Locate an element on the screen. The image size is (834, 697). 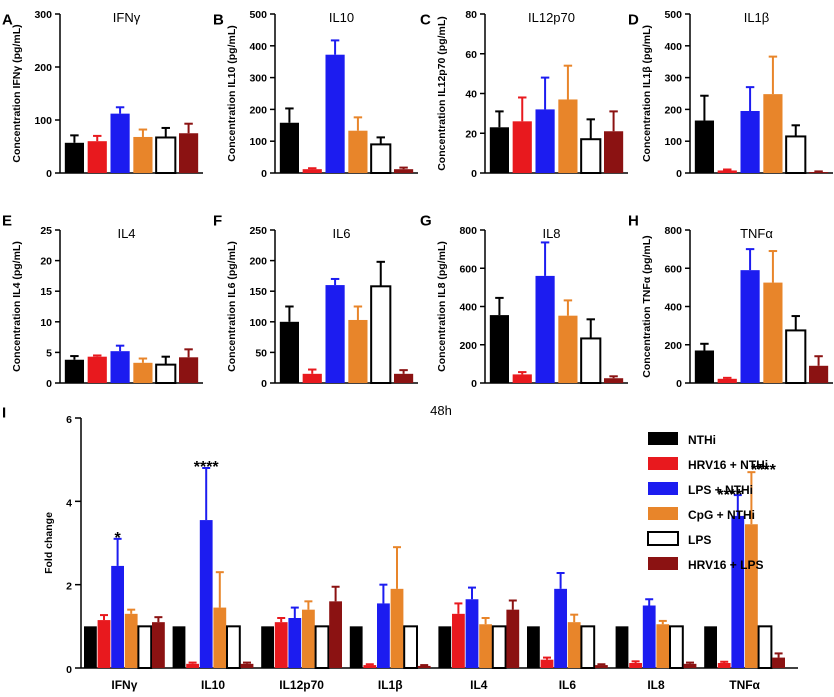
panel-letter: G is located at coordinates (426, 220).